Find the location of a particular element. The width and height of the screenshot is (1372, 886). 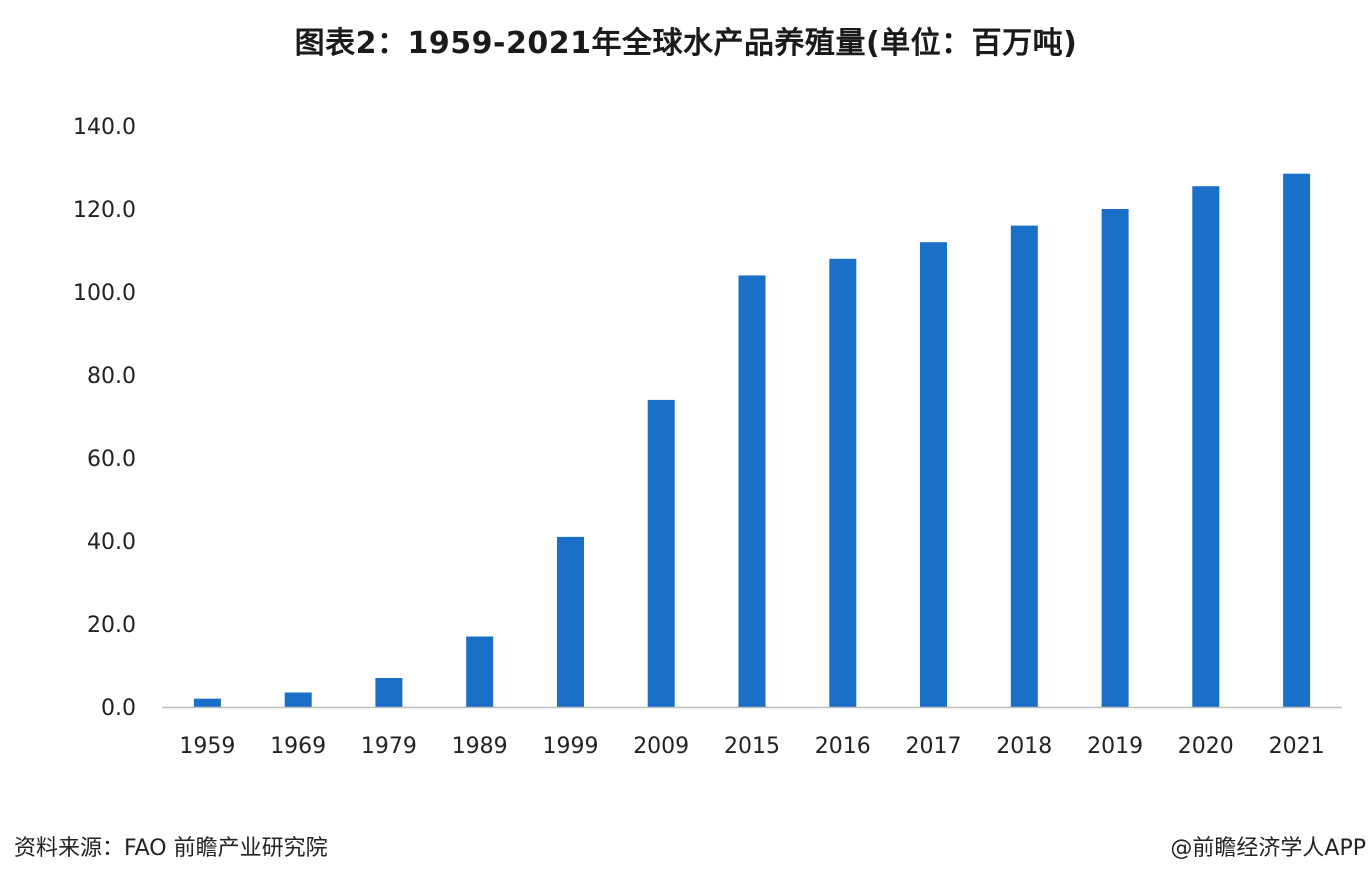

x-tick-label: 1999 is located at coordinates (571, 746).